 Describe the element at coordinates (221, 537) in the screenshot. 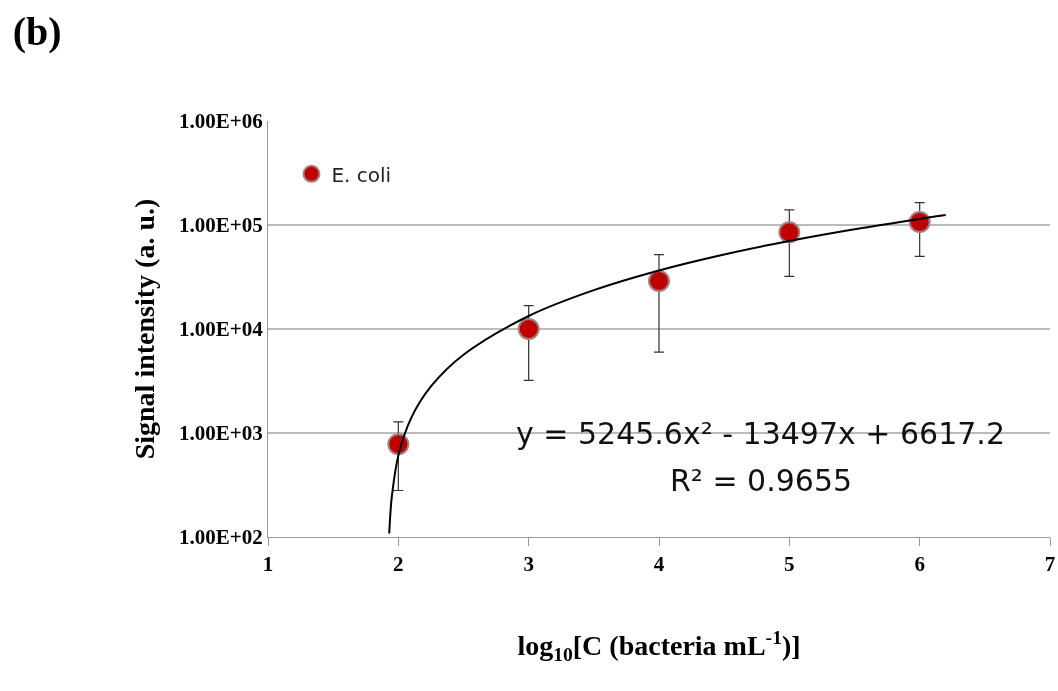

I see `y-tick-label: 1.00E+02` at that location.